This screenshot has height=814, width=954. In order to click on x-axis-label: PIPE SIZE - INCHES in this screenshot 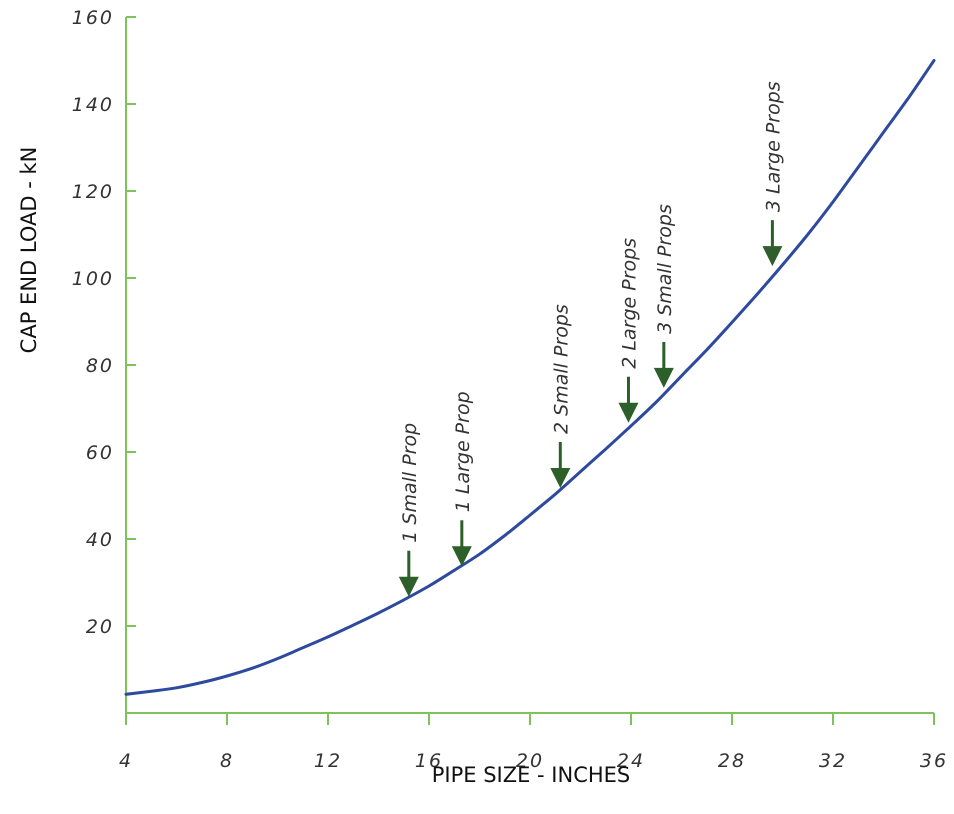, I will do `click(531, 775)`.